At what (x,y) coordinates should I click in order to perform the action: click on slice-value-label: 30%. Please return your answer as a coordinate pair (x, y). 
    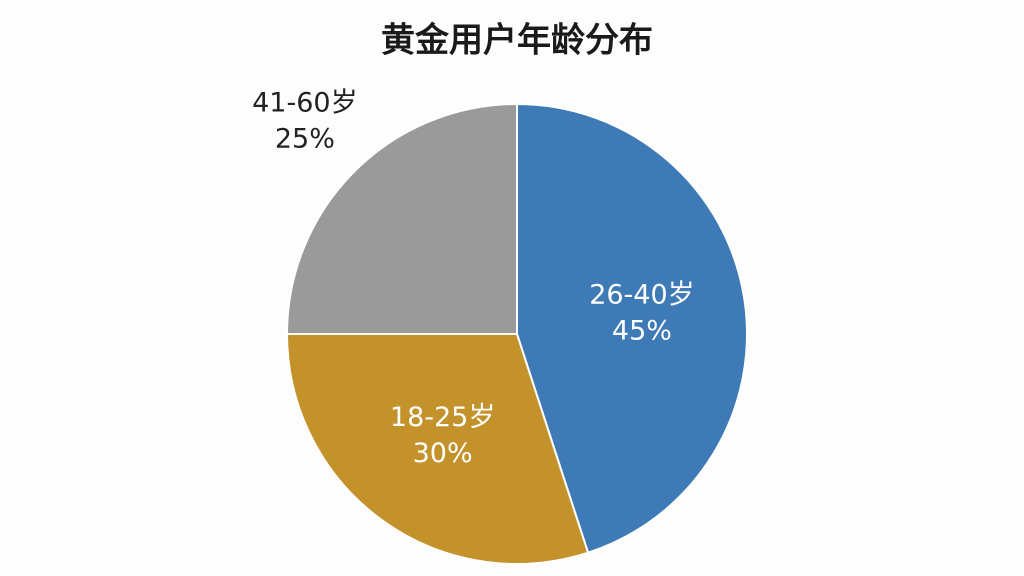
    Looking at the image, I should click on (443, 453).